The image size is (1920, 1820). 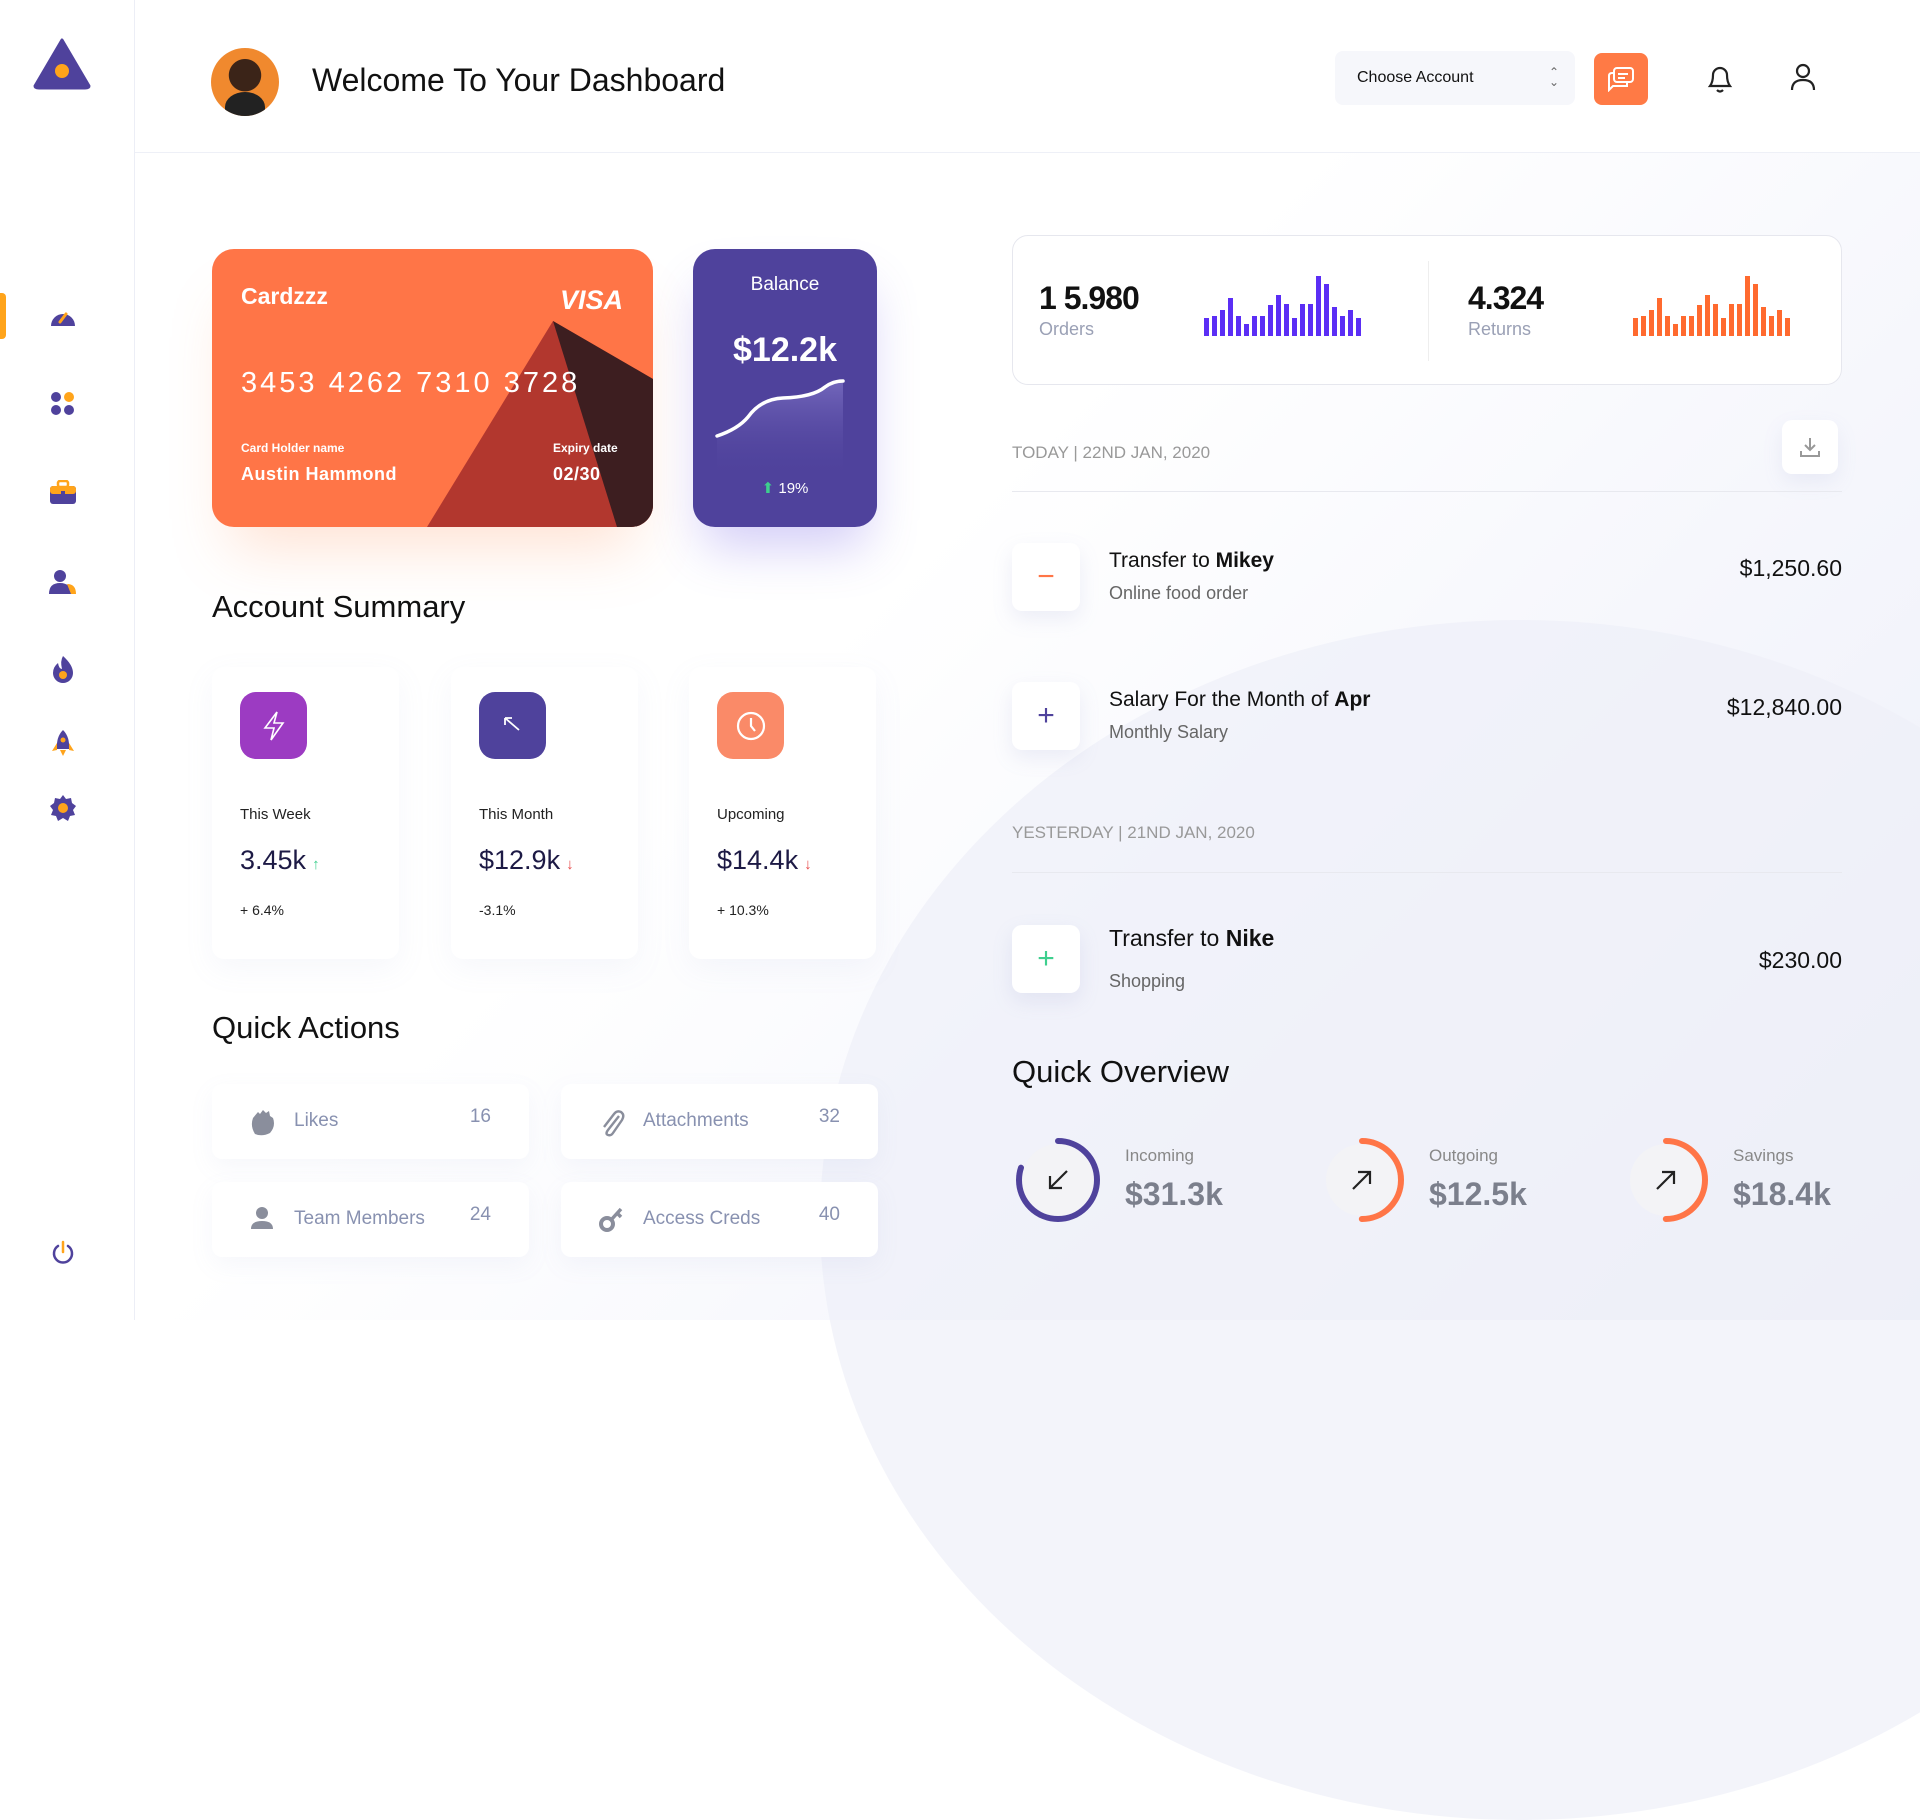 What do you see at coordinates (3, 316) in the screenshot?
I see `active-indicator` at bounding box center [3, 316].